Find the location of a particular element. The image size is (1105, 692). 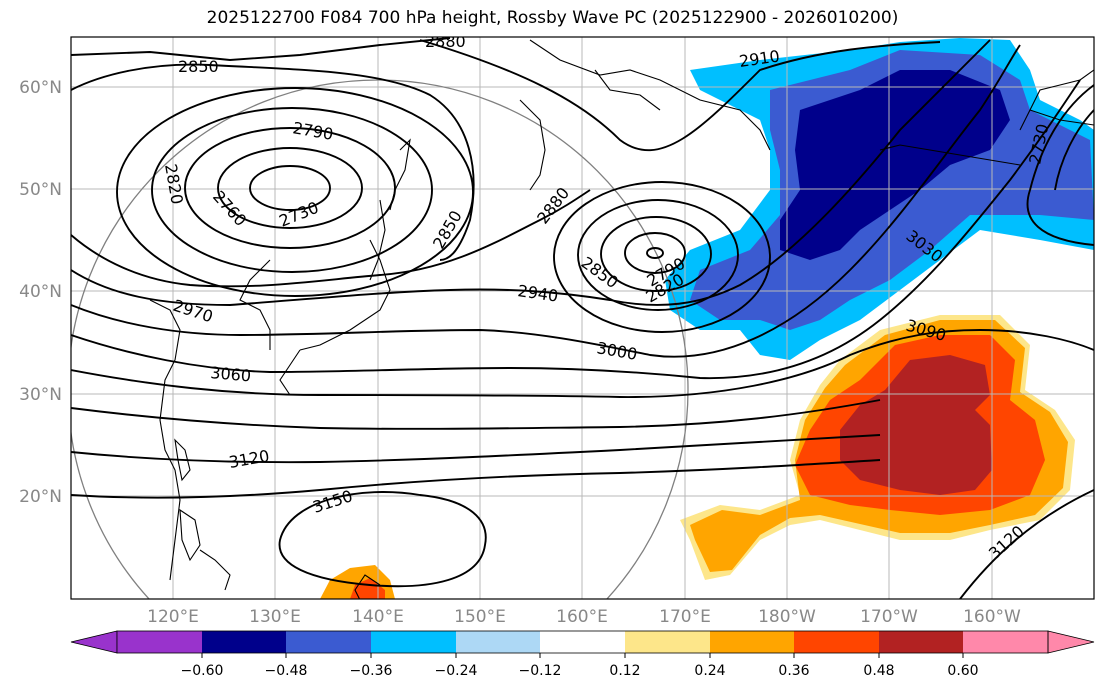

colorbar-tick-label: −0.60 is located at coordinates (202, 671).